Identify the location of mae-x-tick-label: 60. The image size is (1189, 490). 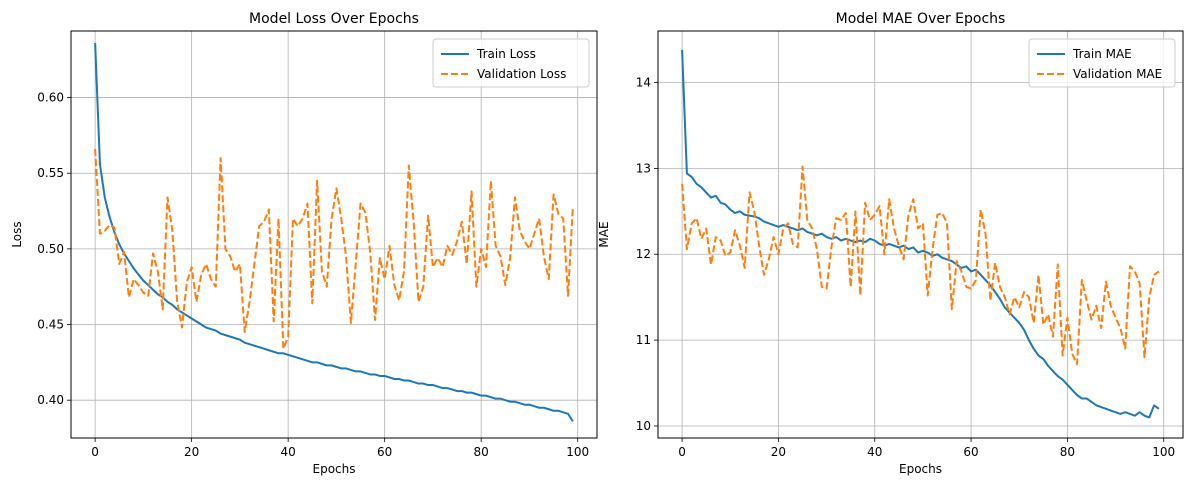
(970, 452).